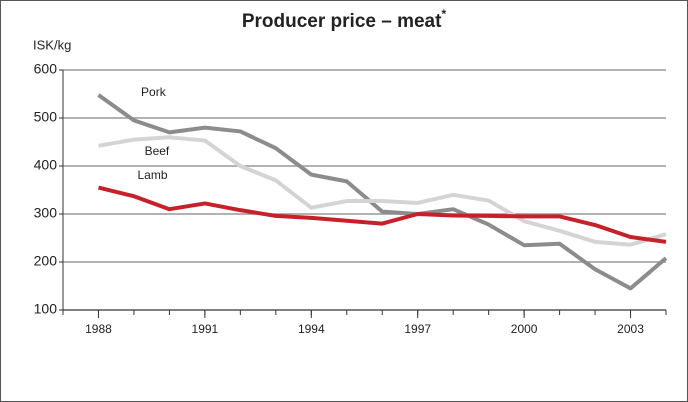 The width and height of the screenshot is (688, 402). What do you see at coordinates (443, 14) in the screenshot?
I see `title-note: *` at bounding box center [443, 14].